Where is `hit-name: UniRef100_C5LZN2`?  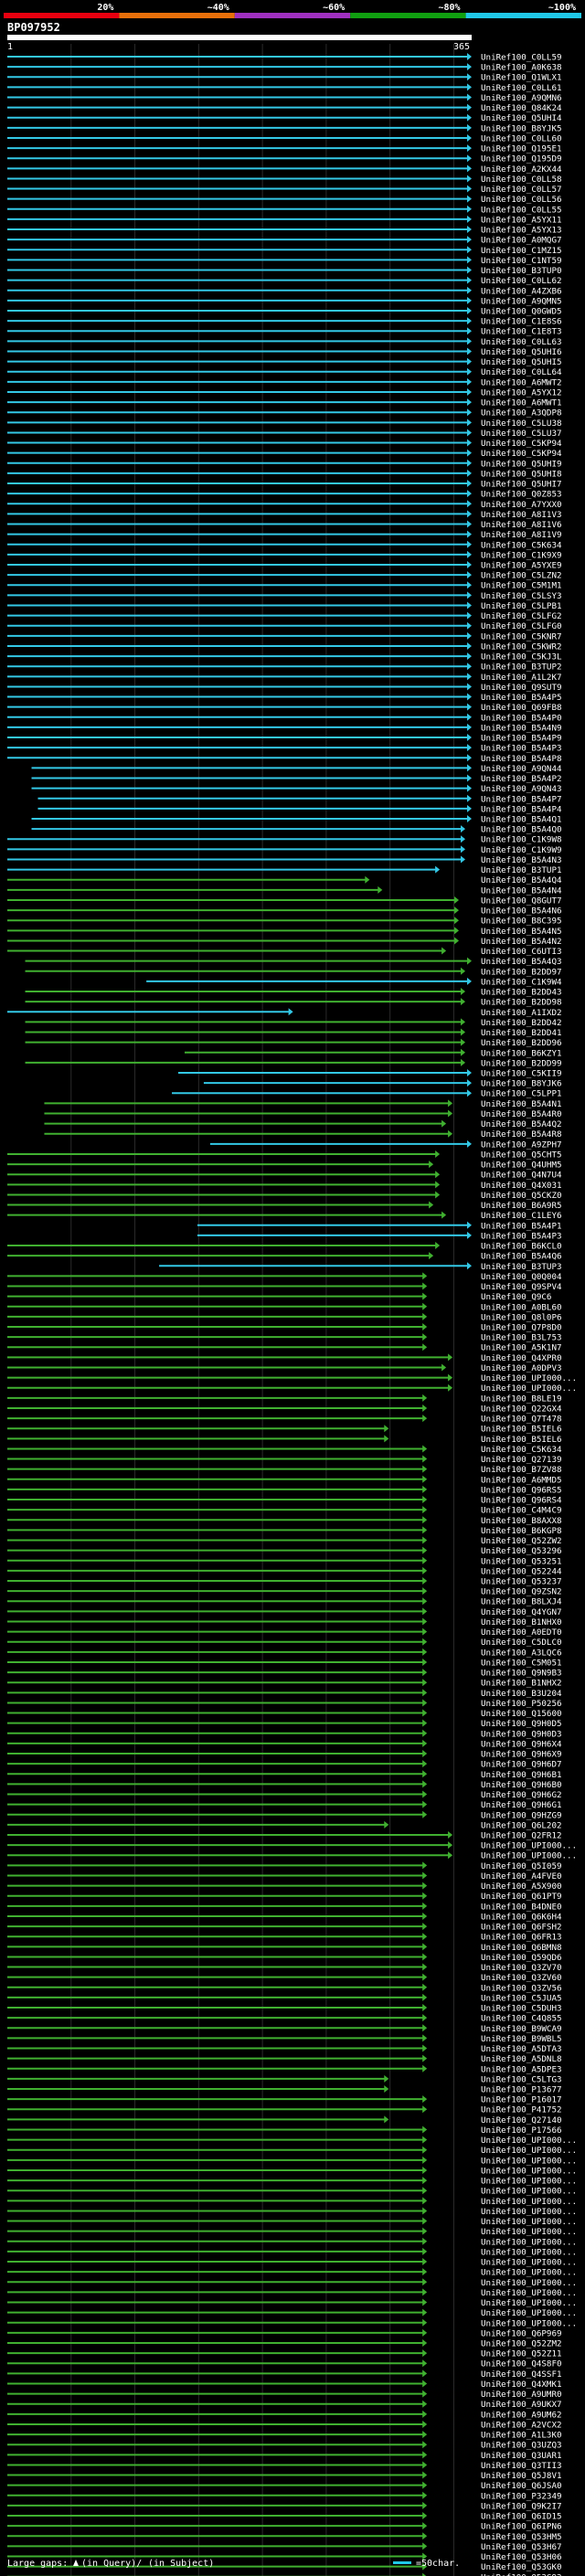 hit-name: UniRef100_C5LZN2 is located at coordinates (521, 576).